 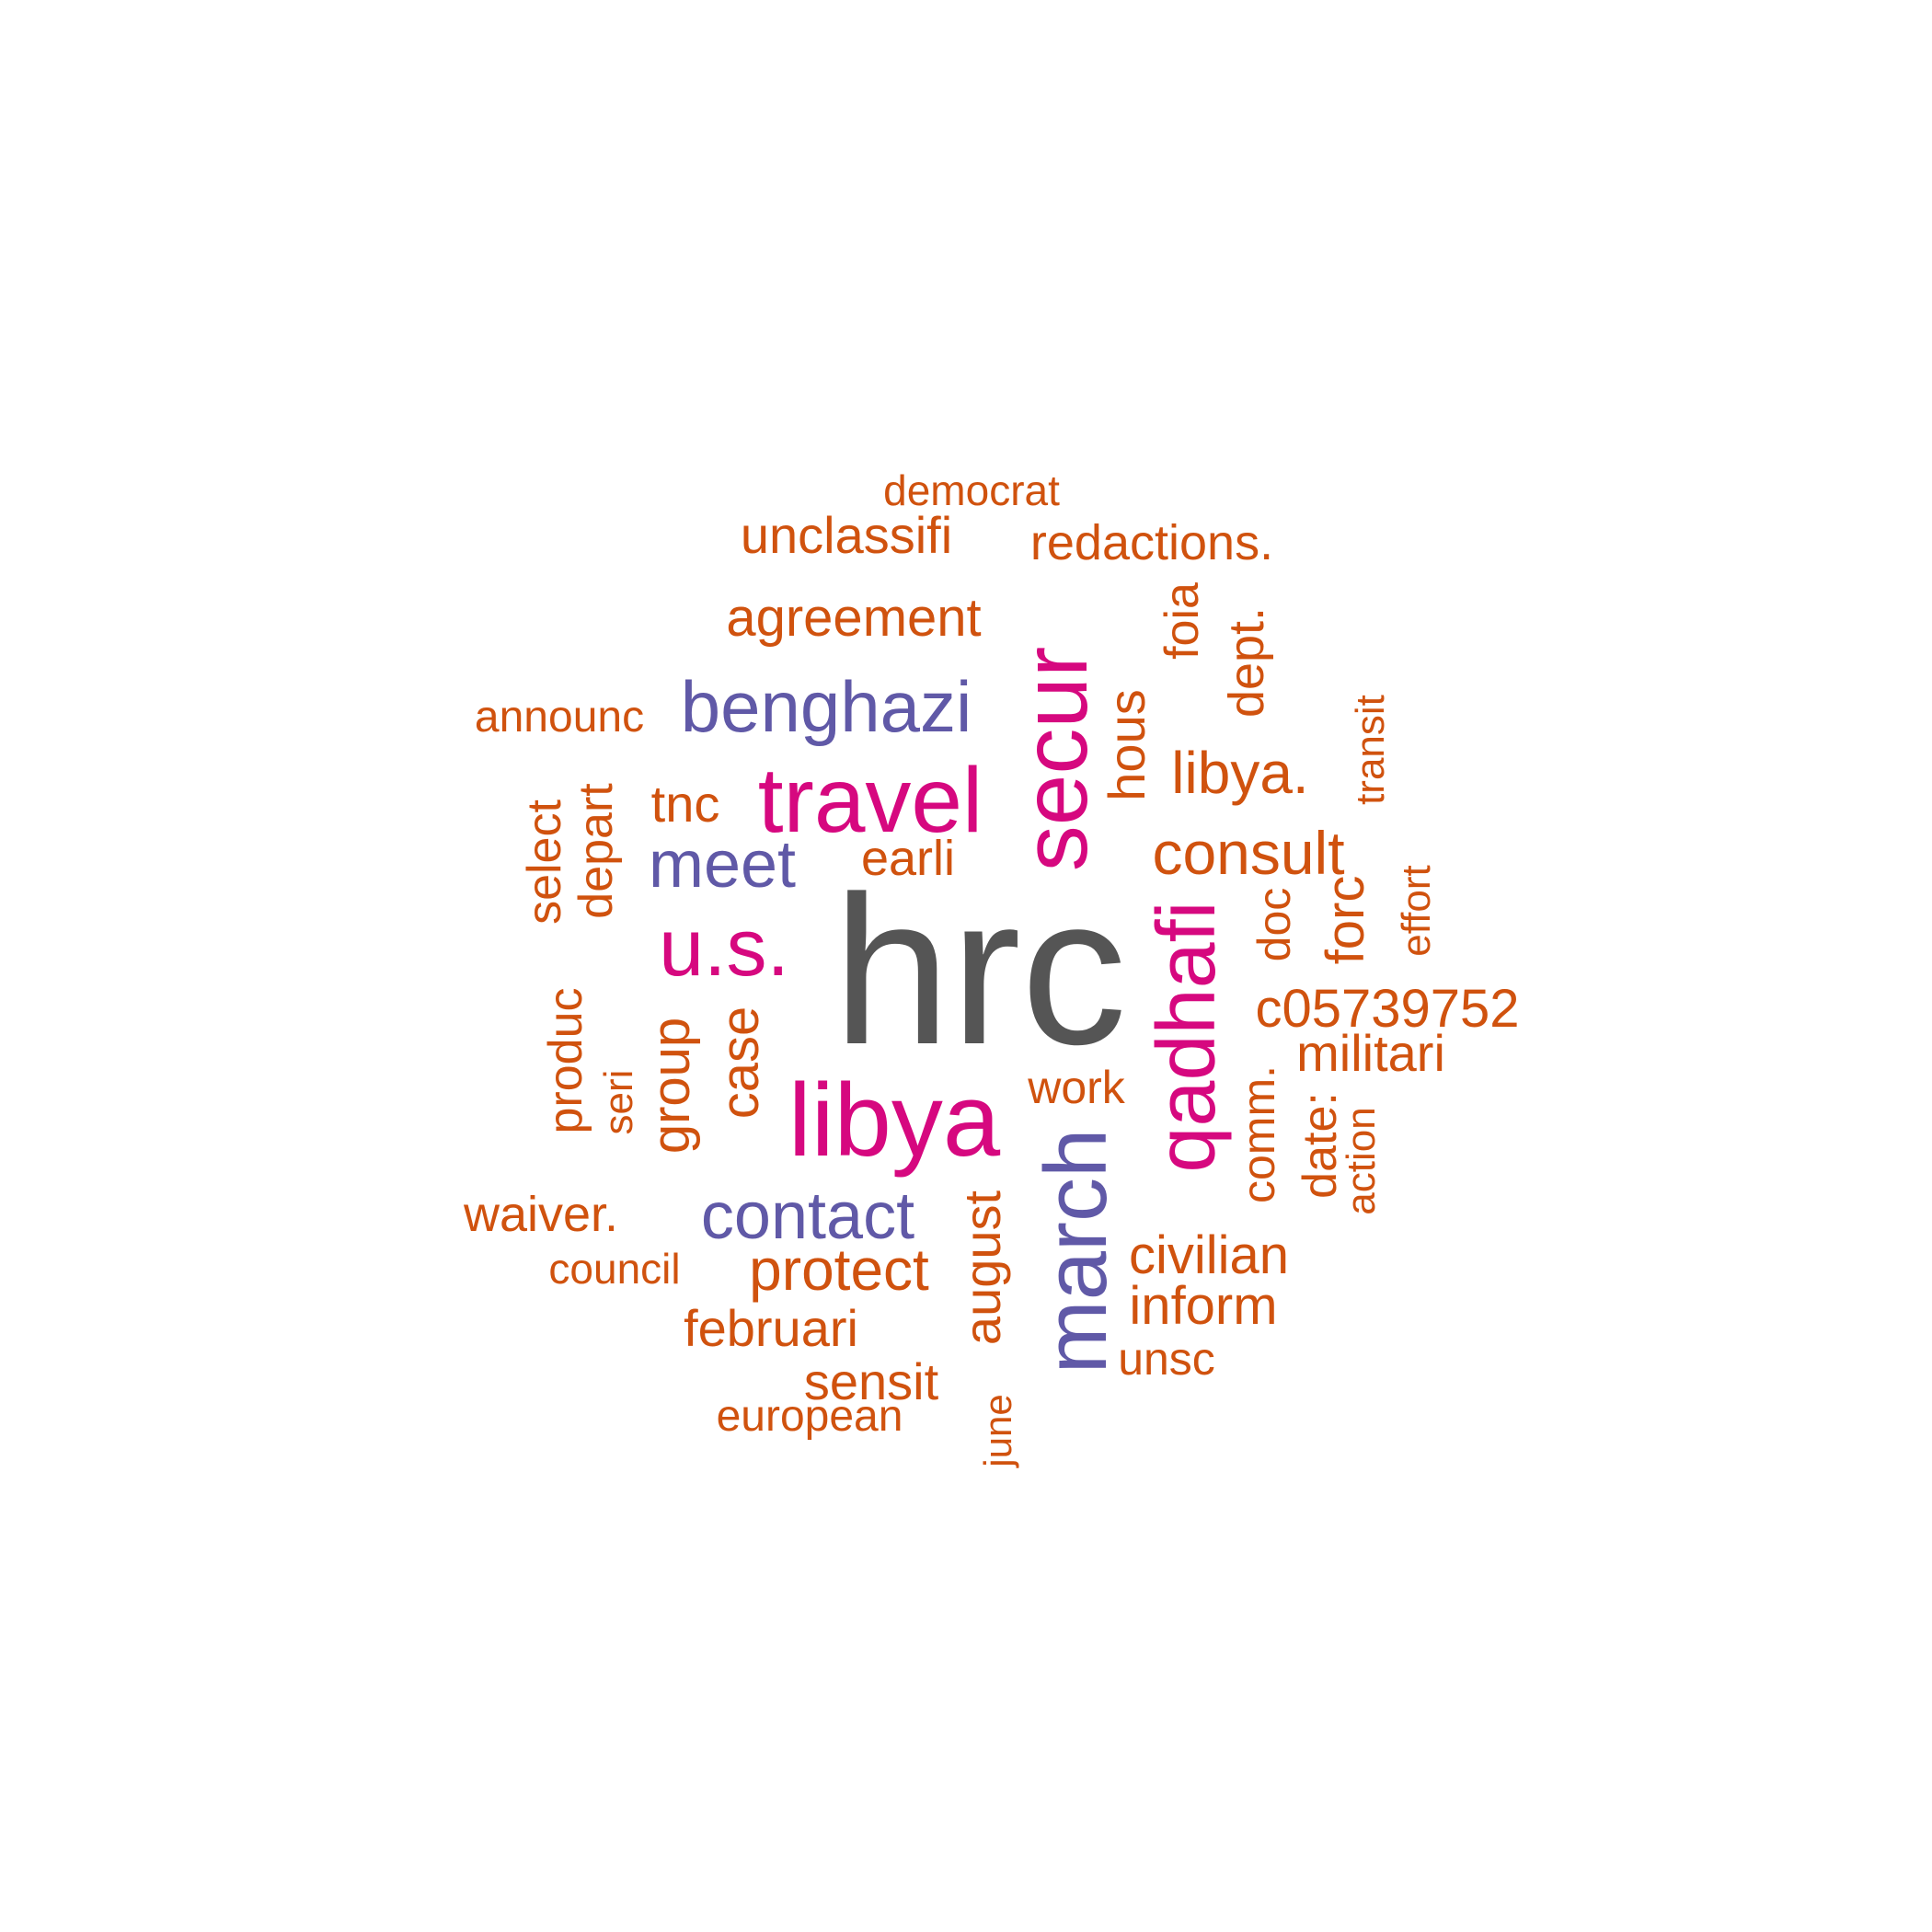 I want to click on word-libya: libya., so click(x=1240, y=773).